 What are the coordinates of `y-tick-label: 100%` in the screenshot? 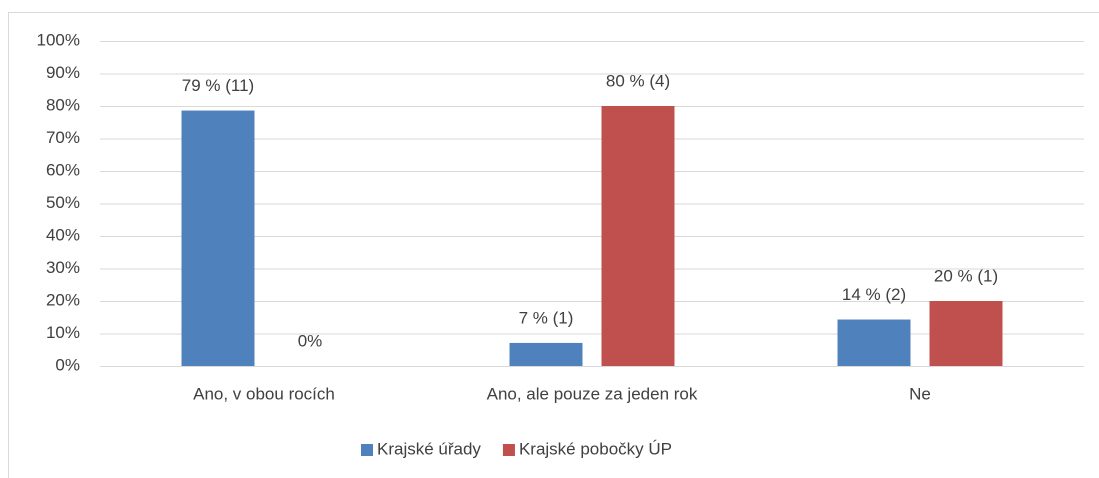 It's located at (58, 39).